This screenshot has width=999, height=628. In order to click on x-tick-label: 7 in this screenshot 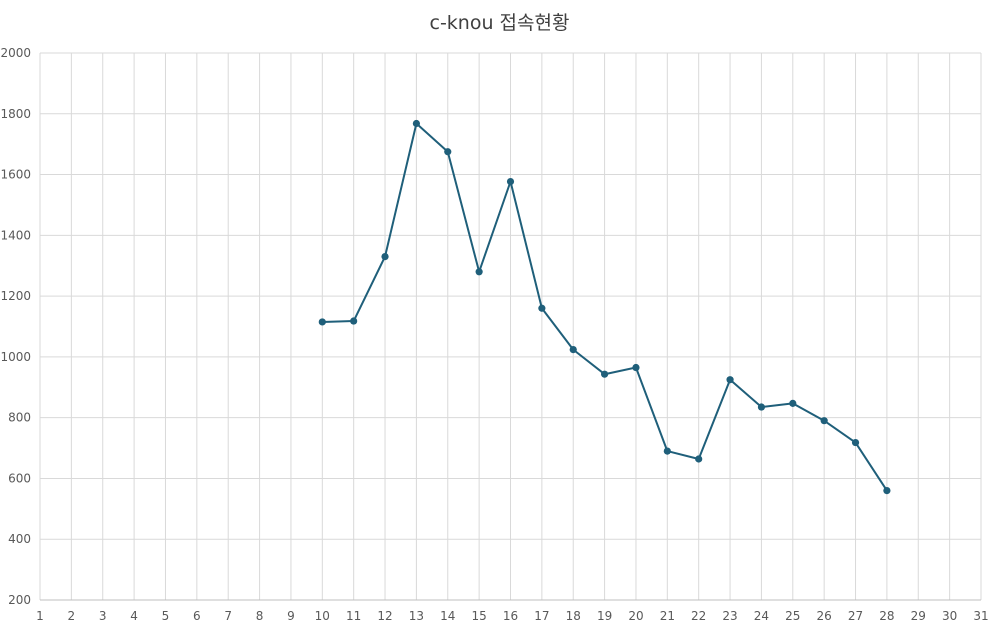, I will do `click(228, 616)`.